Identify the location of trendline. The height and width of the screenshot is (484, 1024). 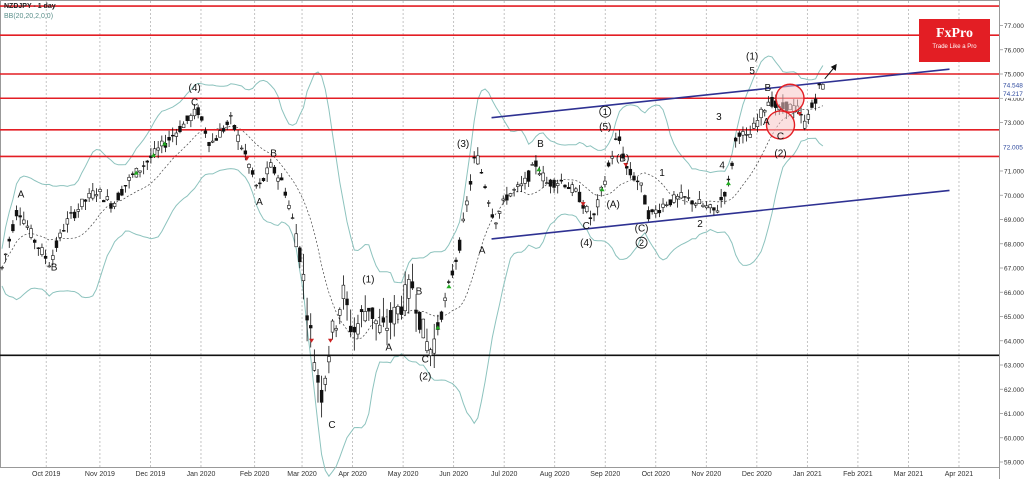
(720, 214).